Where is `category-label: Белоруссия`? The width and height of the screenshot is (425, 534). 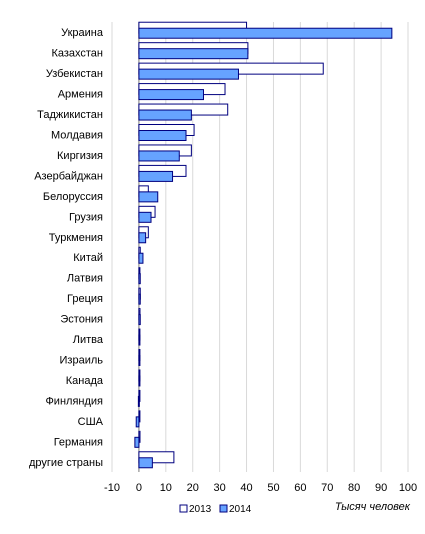 category-label: Белоруссия is located at coordinates (73, 197).